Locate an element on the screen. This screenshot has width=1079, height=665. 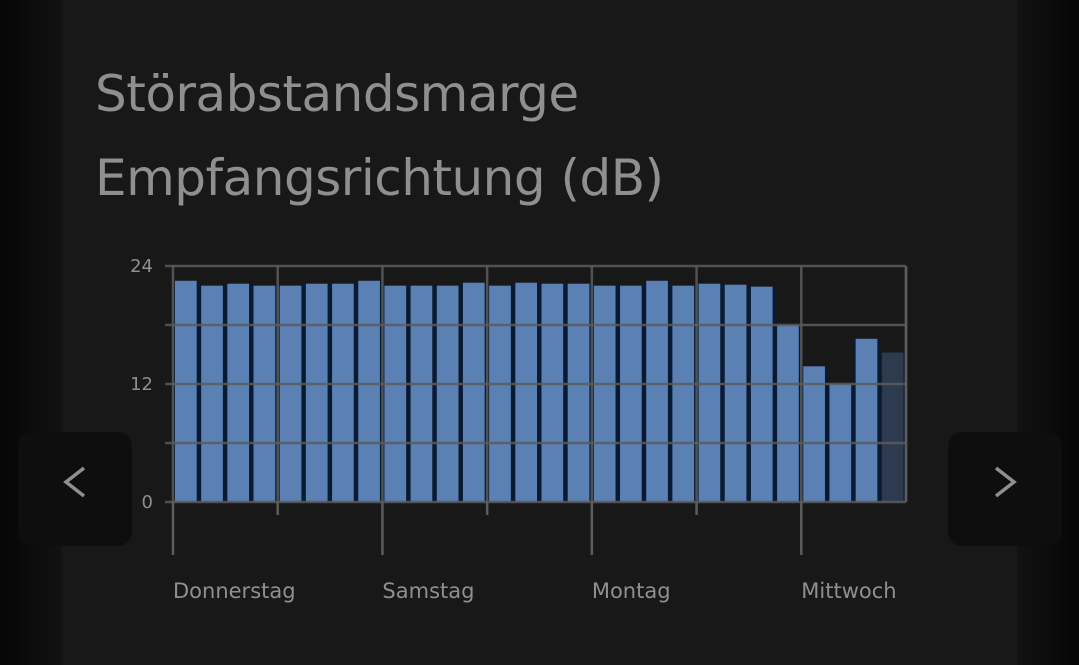
chevron-right-icon is located at coordinates (1005, 482).